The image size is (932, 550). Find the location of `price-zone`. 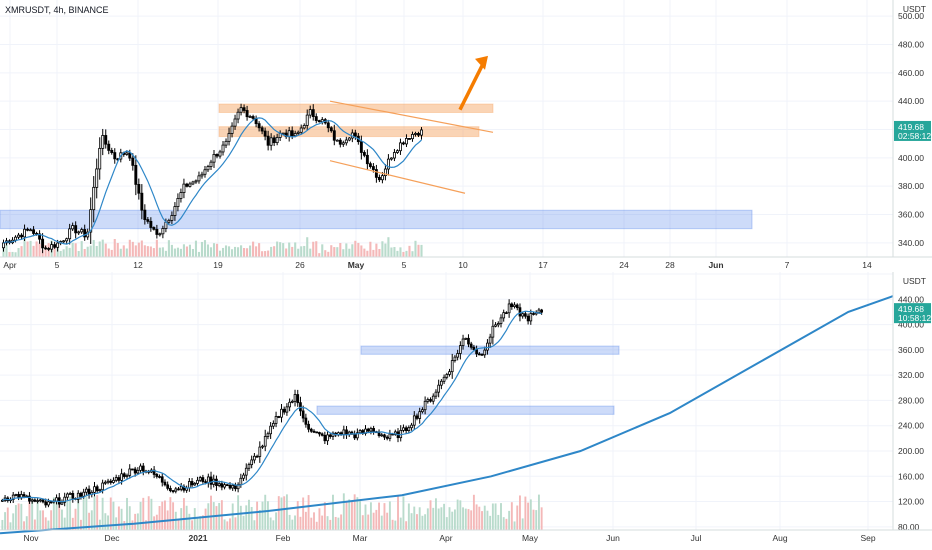

price-zone is located at coordinates (349, 132).